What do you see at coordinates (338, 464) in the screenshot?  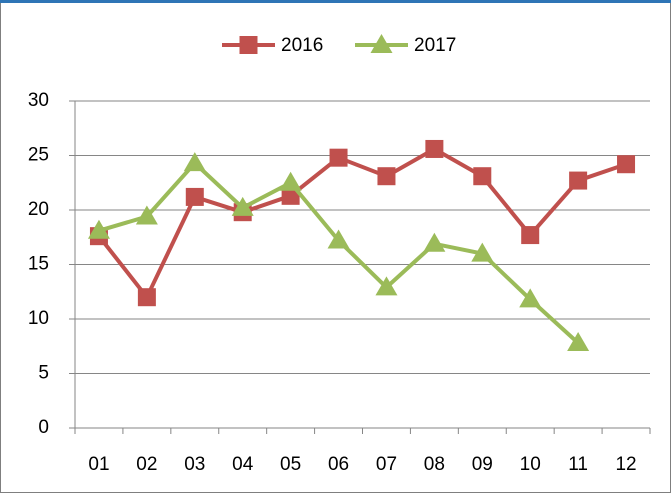 I see `x-tick-label: 06` at bounding box center [338, 464].